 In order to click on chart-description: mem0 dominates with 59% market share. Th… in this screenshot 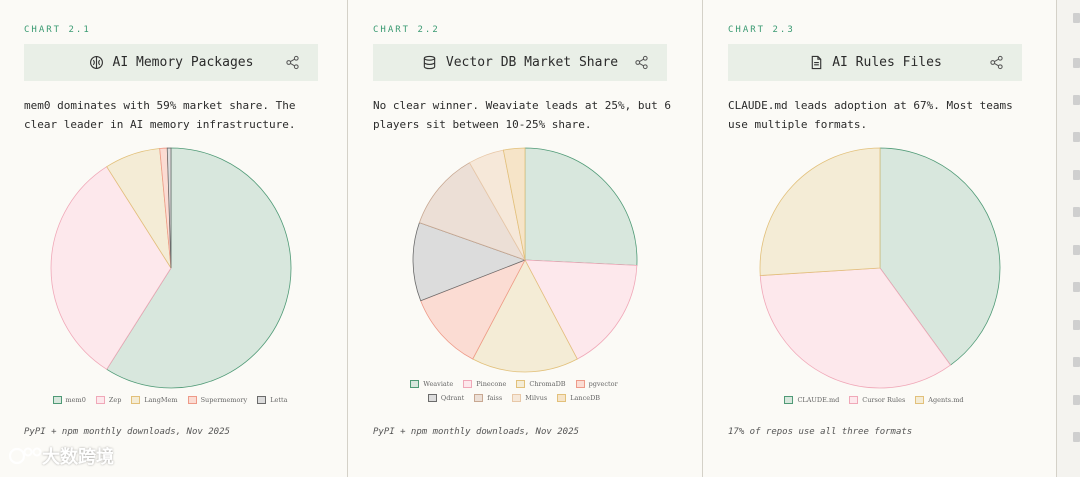, I will do `click(160, 115)`.